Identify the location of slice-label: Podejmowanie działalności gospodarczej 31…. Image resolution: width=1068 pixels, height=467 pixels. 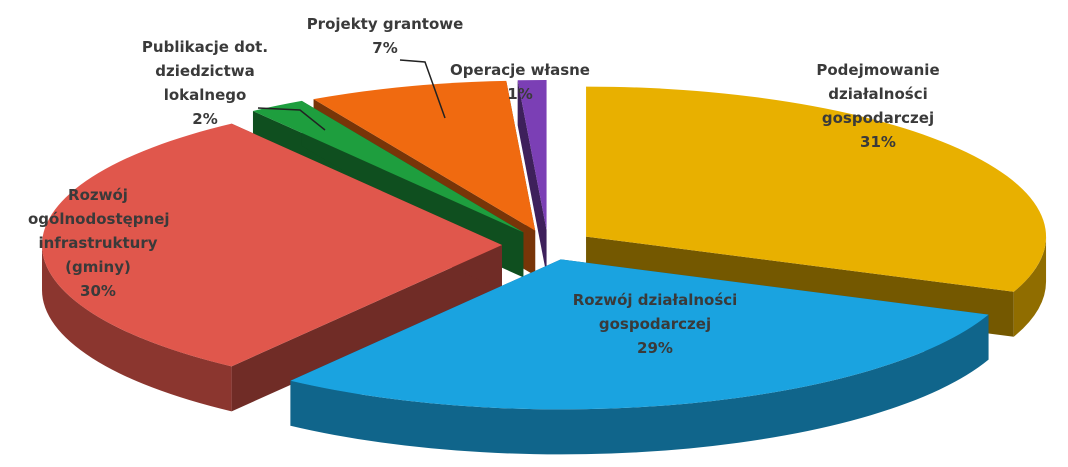
(878, 106).